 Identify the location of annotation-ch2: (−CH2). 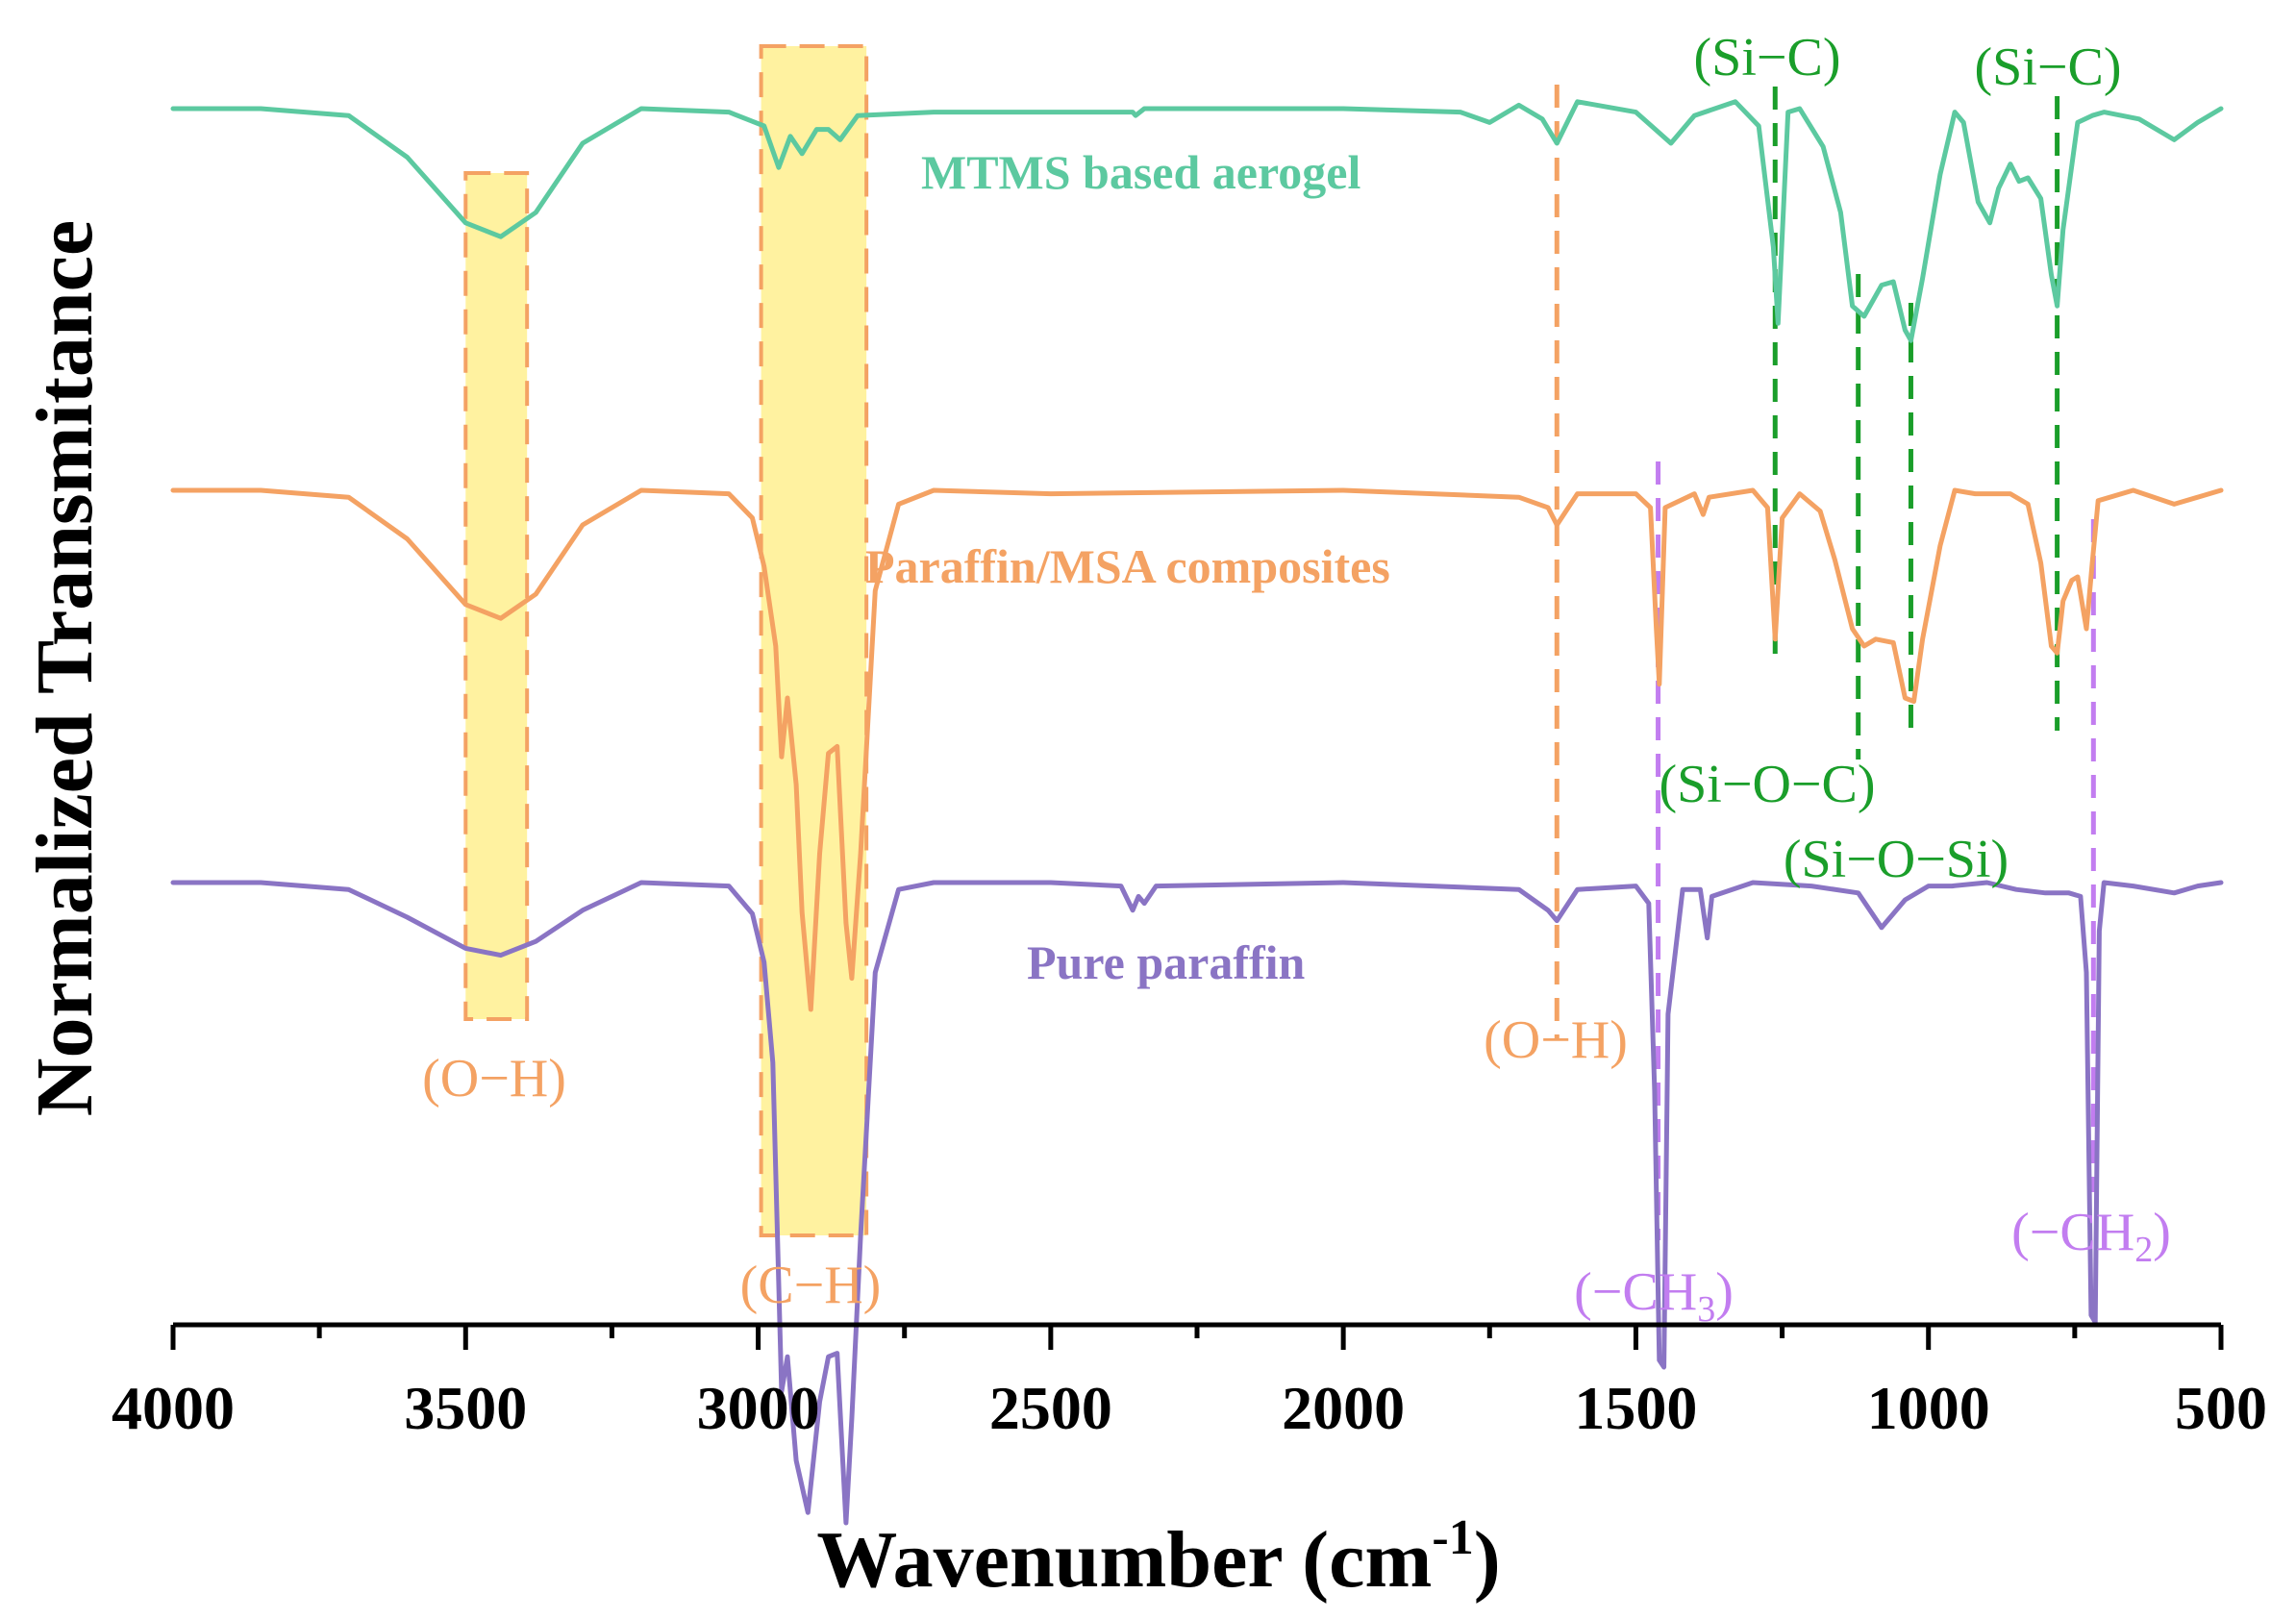
(2091, 1236).